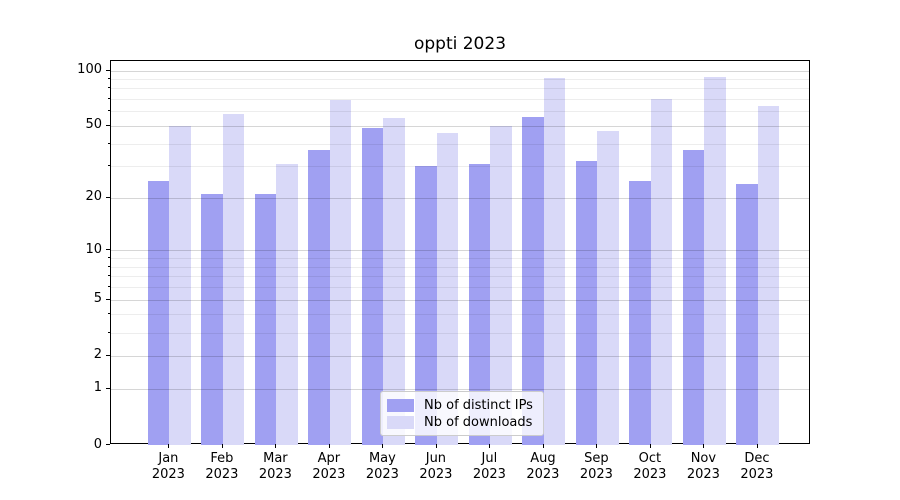 The image size is (900, 500). What do you see at coordinates (460, 44) in the screenshot?
I see `chart-title: oppti 2023` at bounding box center [460, 44].